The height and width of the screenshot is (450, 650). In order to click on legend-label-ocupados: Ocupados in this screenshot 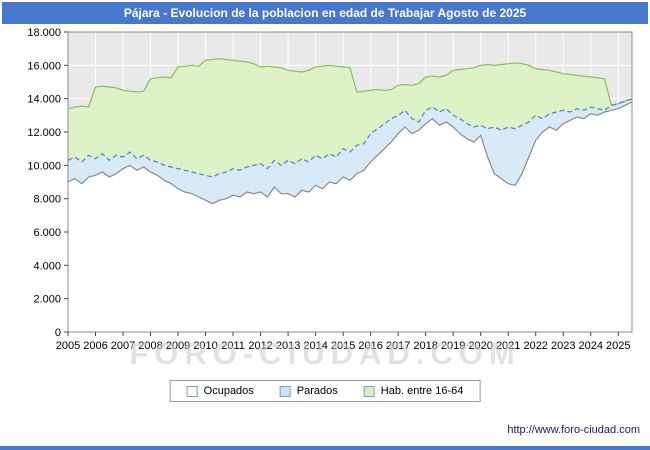, I will do `click(228, 391)`.